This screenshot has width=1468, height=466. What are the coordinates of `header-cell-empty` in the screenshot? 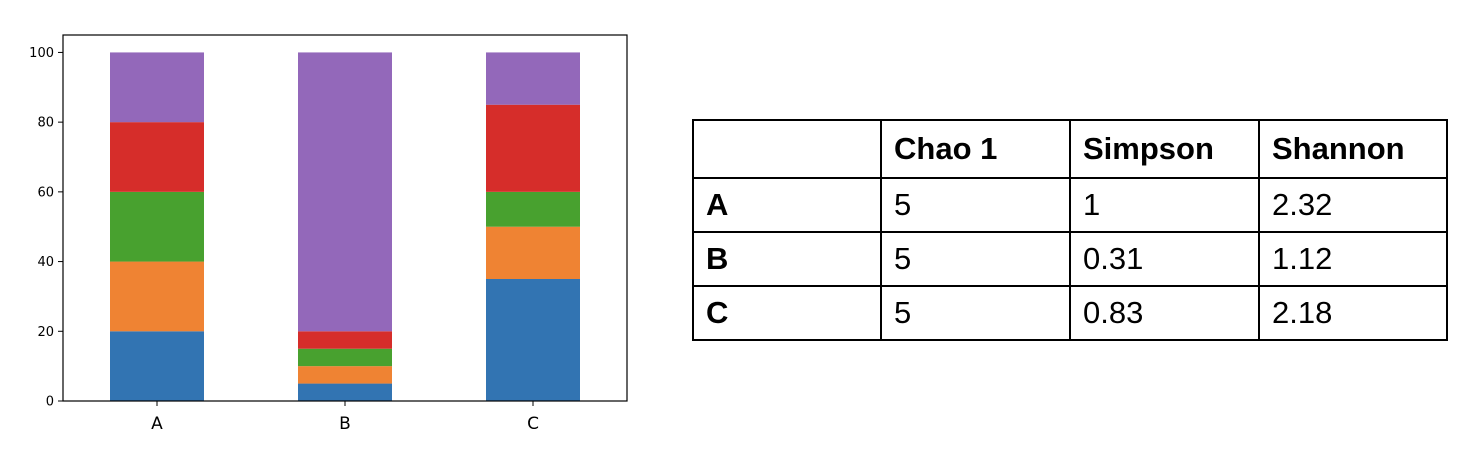 It's located at (787, 149).